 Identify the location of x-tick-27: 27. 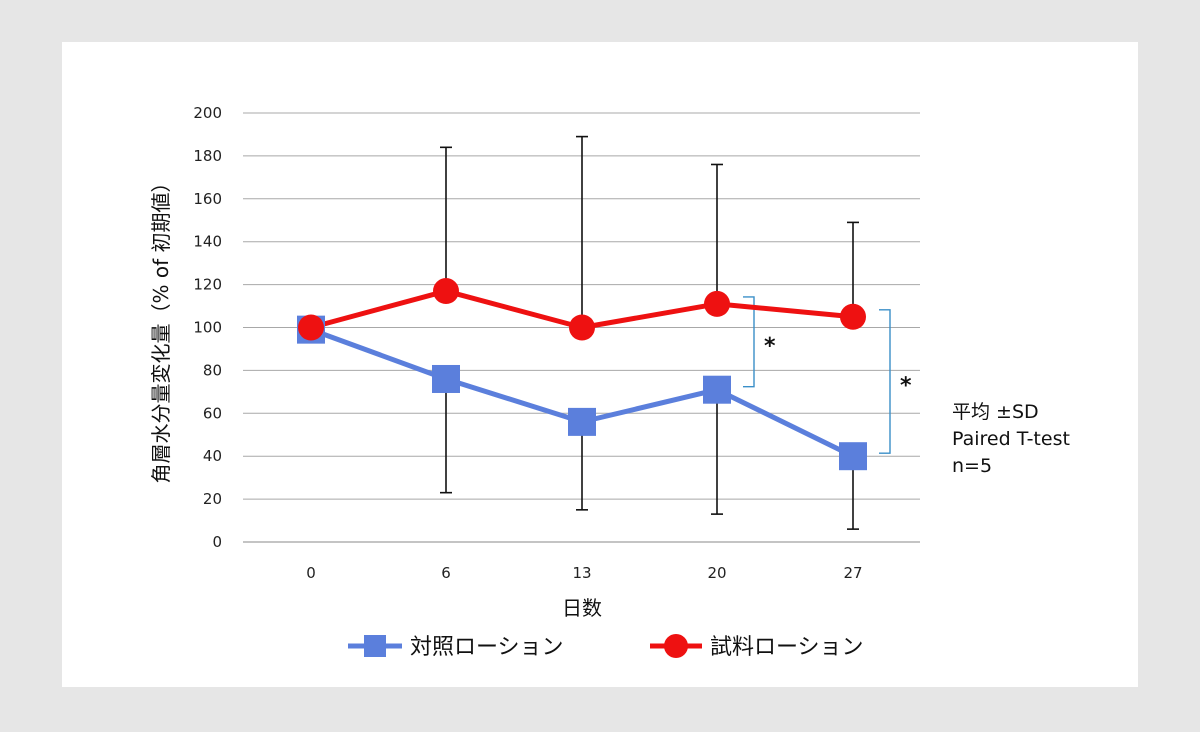
(852, 573).